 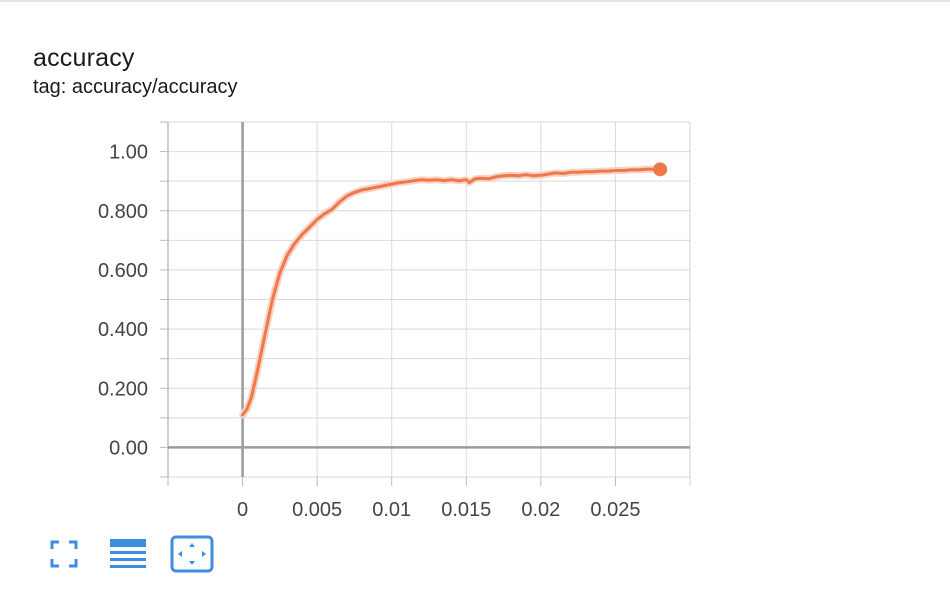 What do you see at coordinates (128, 448) in the screenshot?
I see `y-tick-label: 0.00` at bounding box center [128, 448].